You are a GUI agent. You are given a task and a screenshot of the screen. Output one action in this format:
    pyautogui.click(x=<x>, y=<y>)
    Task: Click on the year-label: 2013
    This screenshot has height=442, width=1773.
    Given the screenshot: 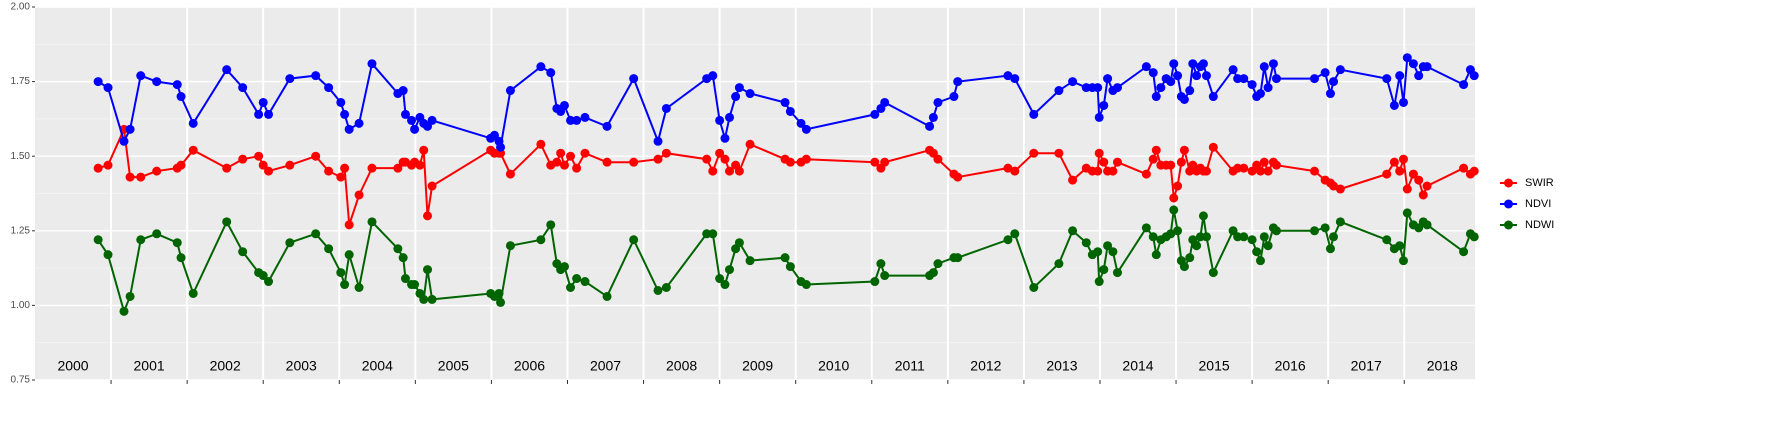 What is the action you would take?
    pyautogui.click(x=1061, y=366)
    